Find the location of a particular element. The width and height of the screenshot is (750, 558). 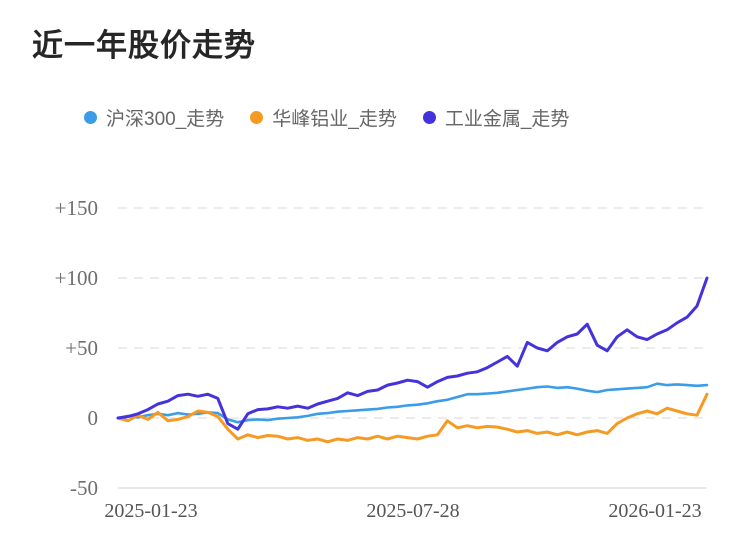

chart-title: 近一年股价走势 is located at coordinates (144, 45).